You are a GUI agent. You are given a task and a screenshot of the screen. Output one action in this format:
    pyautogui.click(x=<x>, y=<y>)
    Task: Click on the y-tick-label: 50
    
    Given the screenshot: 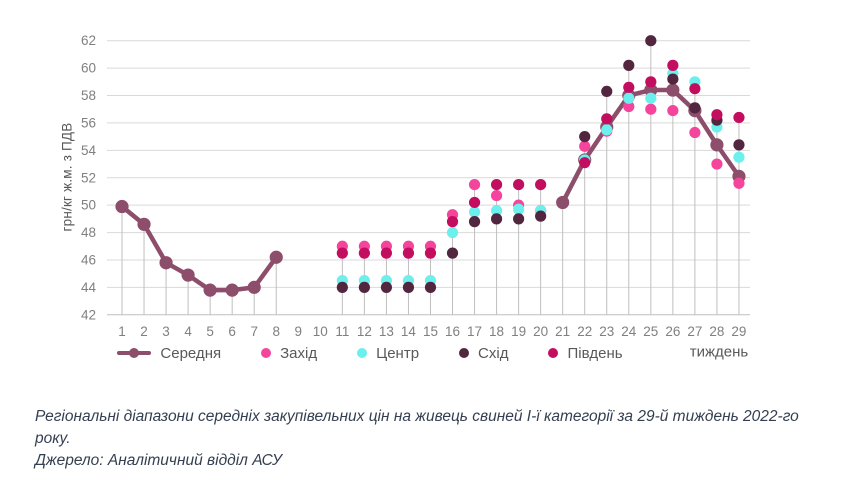 What is the action you would take?
    pyautogui.click(x=88, y=205)
    